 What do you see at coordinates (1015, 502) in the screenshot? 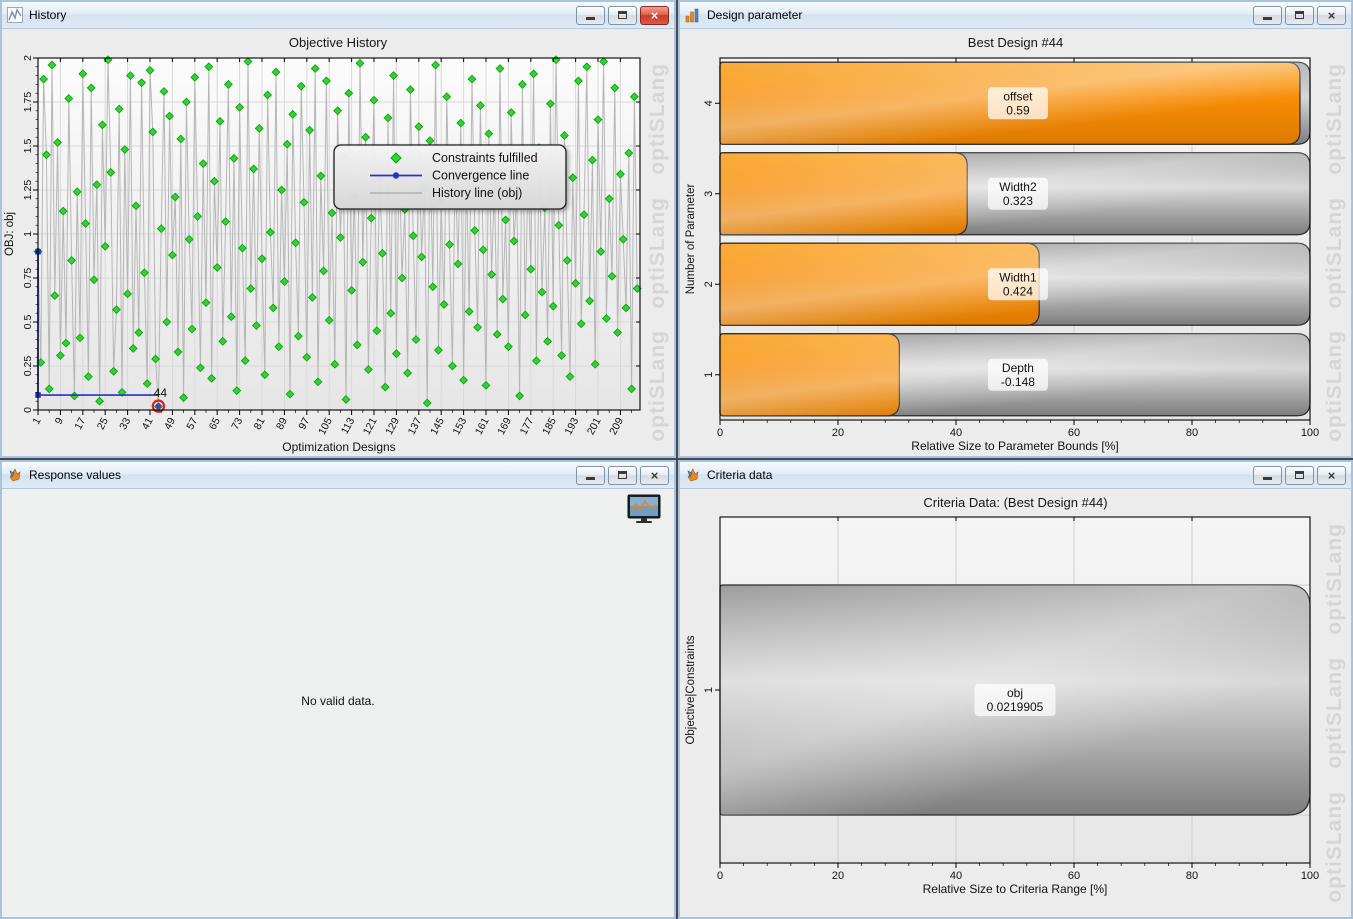
I see `chart-title: Criteria Data: (Best Design #44)` at bounding box center [1015, 502].